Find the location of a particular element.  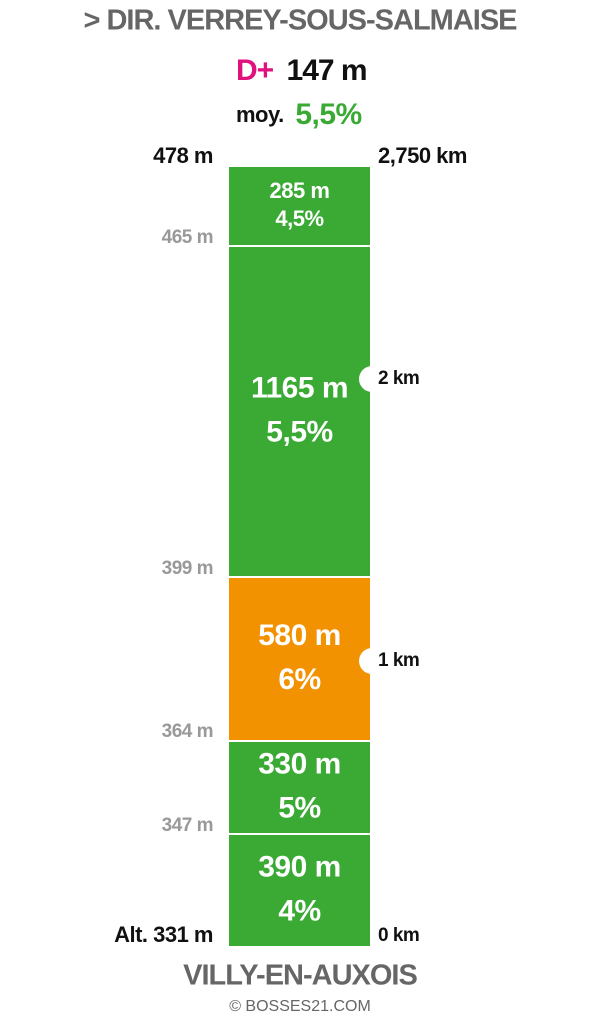

altitude-label: 399 m is located at coordinates (187, 568).